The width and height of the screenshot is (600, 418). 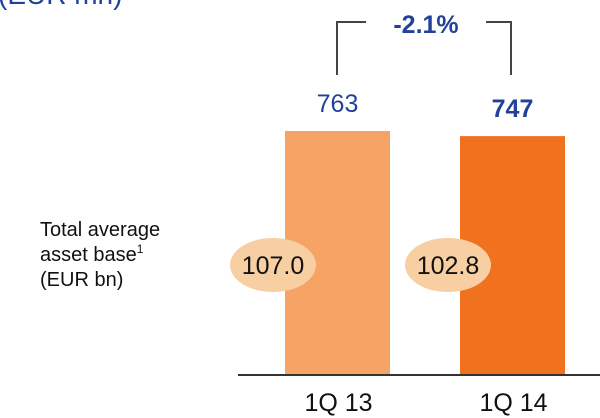 What do you see at coordinates (61, 5) in the screenshot?
I see `header-fragment: (EUR mn)` at bounding box center [61, 5].